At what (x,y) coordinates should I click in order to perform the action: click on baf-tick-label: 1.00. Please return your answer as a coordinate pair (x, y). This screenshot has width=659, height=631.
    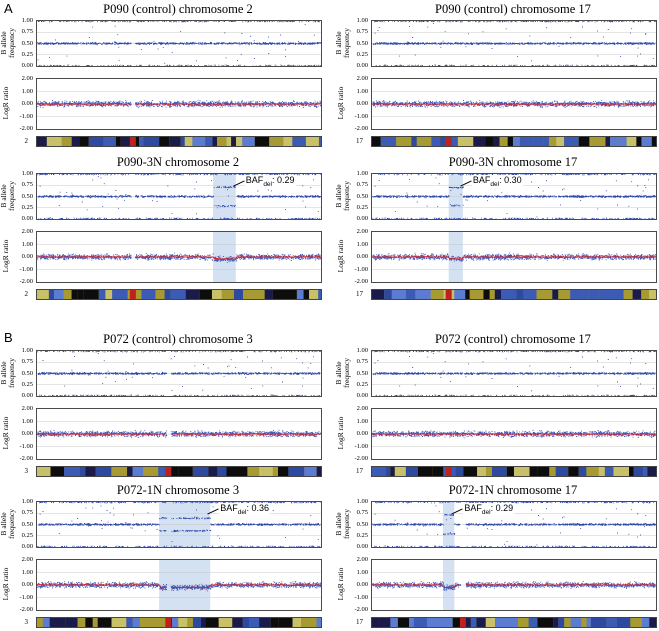
    Looking at the image, I should click on (362, 501).